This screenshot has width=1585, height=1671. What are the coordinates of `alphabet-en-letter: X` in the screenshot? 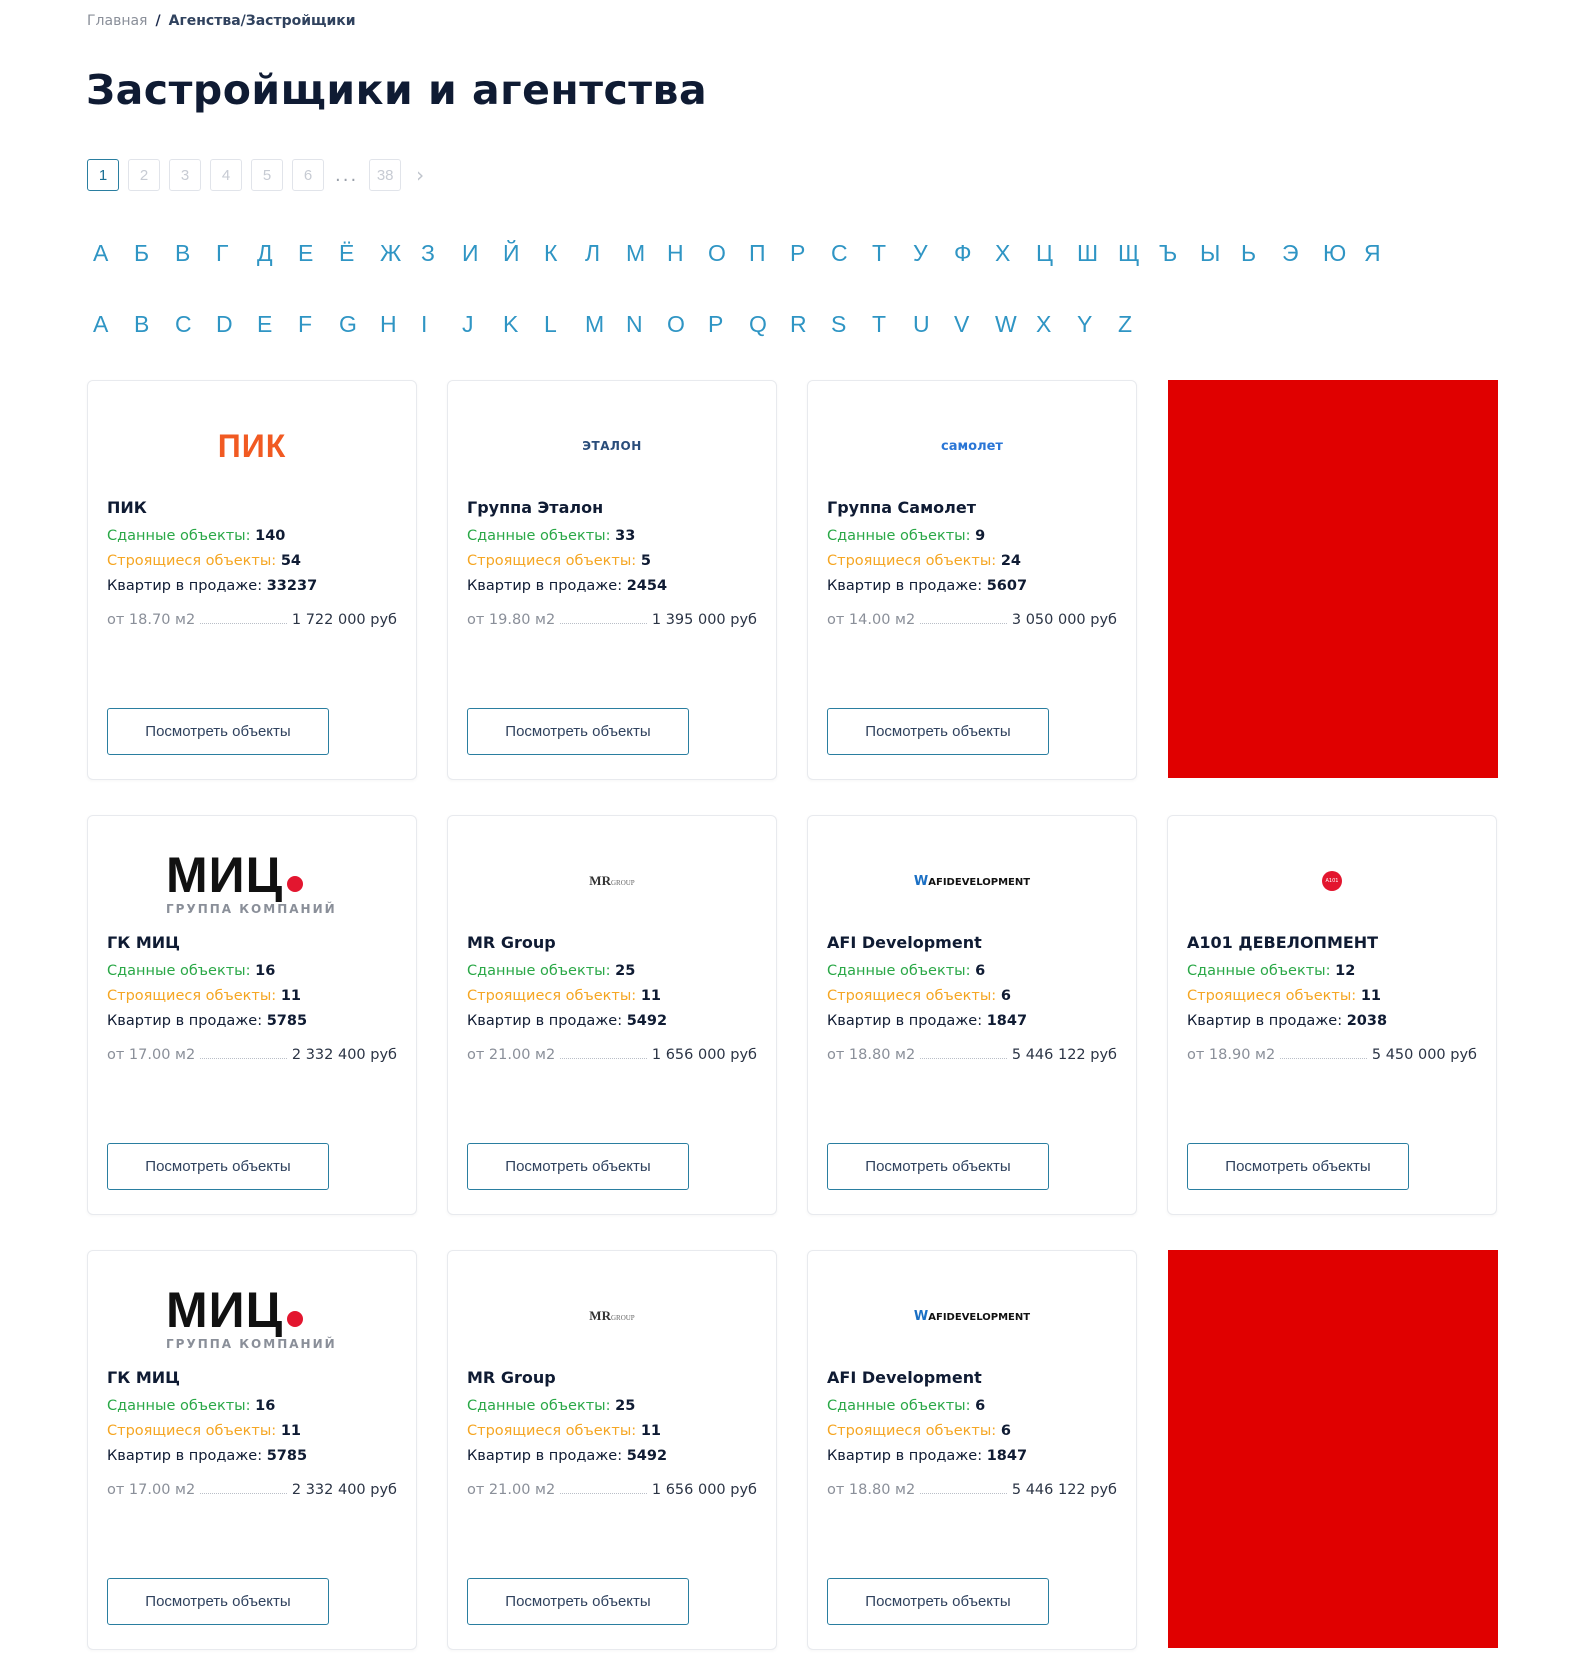 It's located at (1044, 324).